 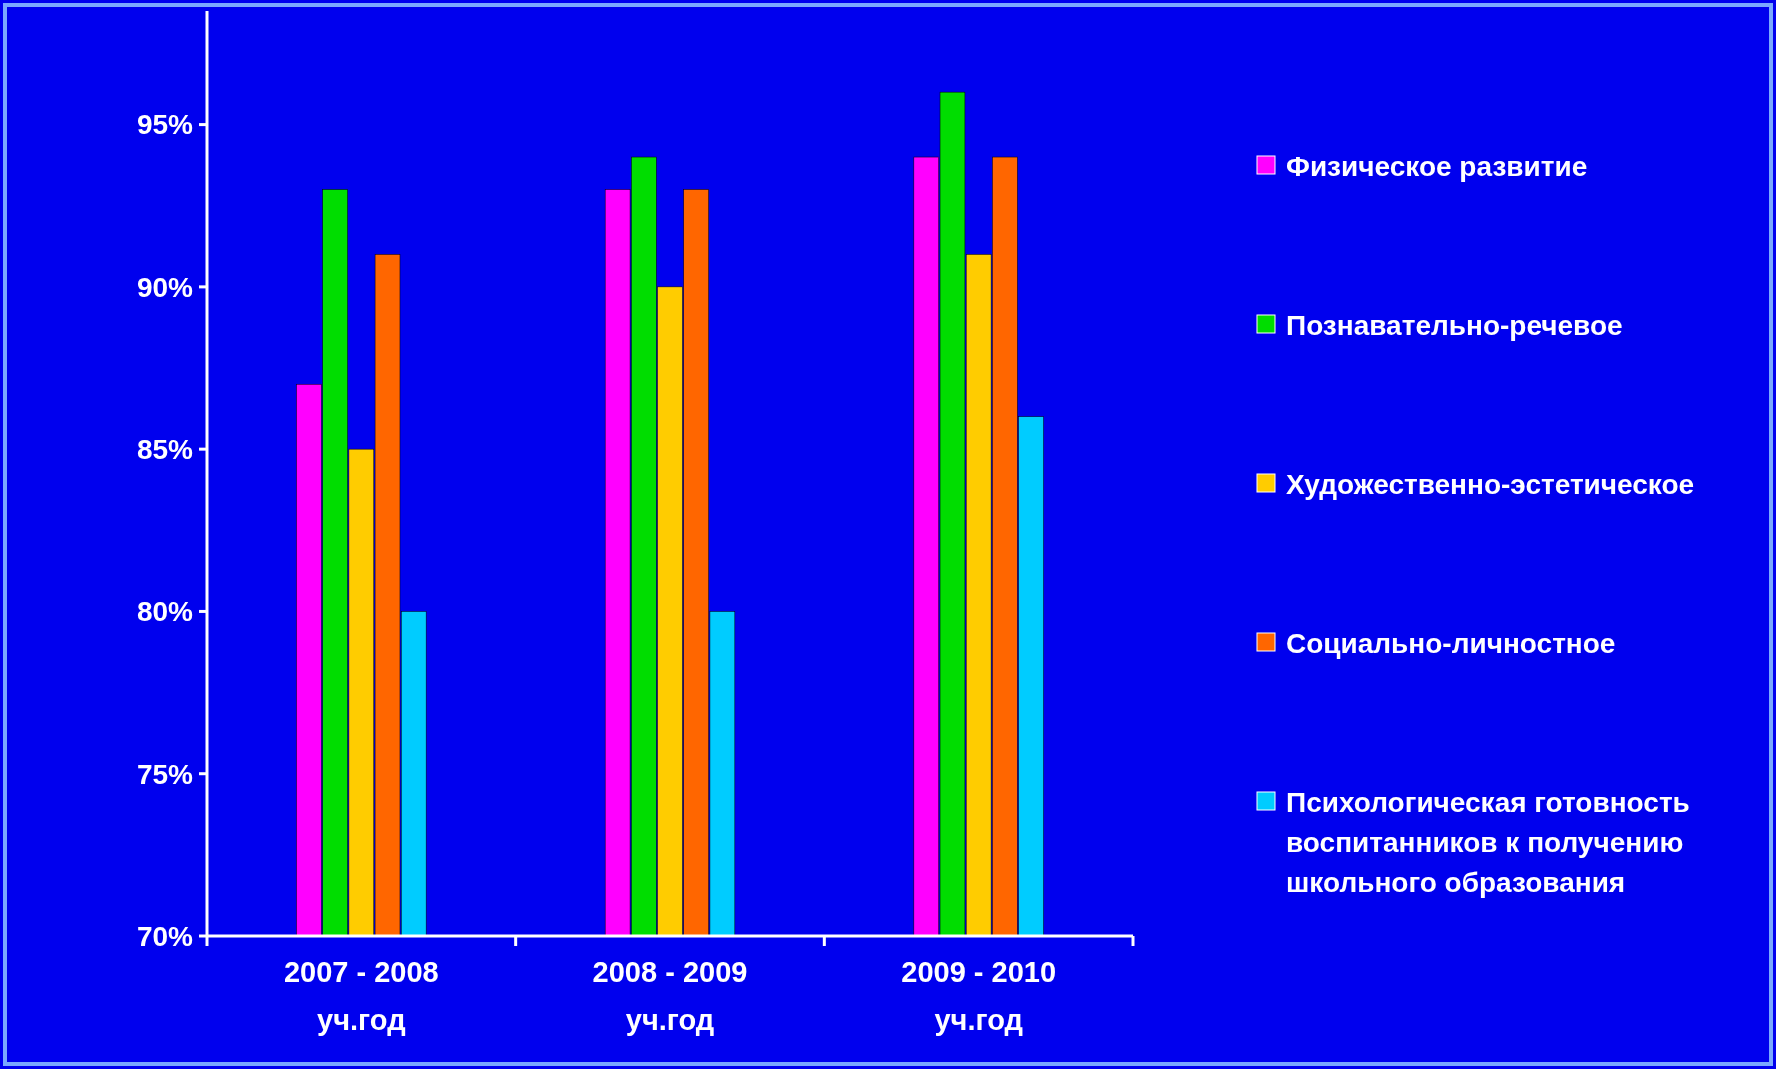 What do you see at coordinates (165, 774) in the screenshot?
I see `y-tick-label: 75%` at bounding box center [165, 774].